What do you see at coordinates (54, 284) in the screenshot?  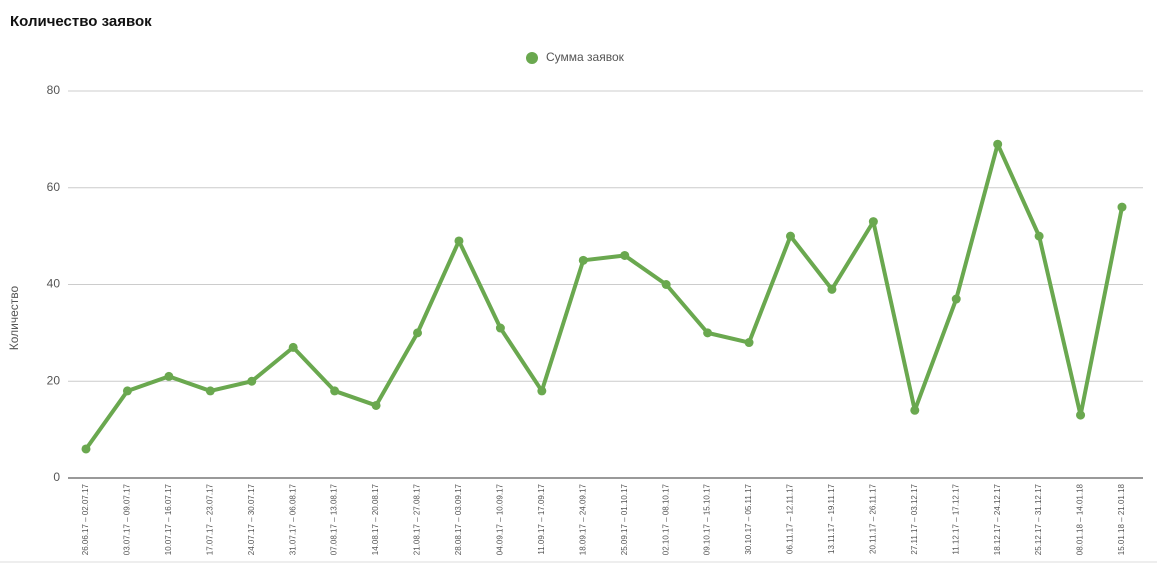 I see `y-tick-label: 40` at bounding box center [54, 284].